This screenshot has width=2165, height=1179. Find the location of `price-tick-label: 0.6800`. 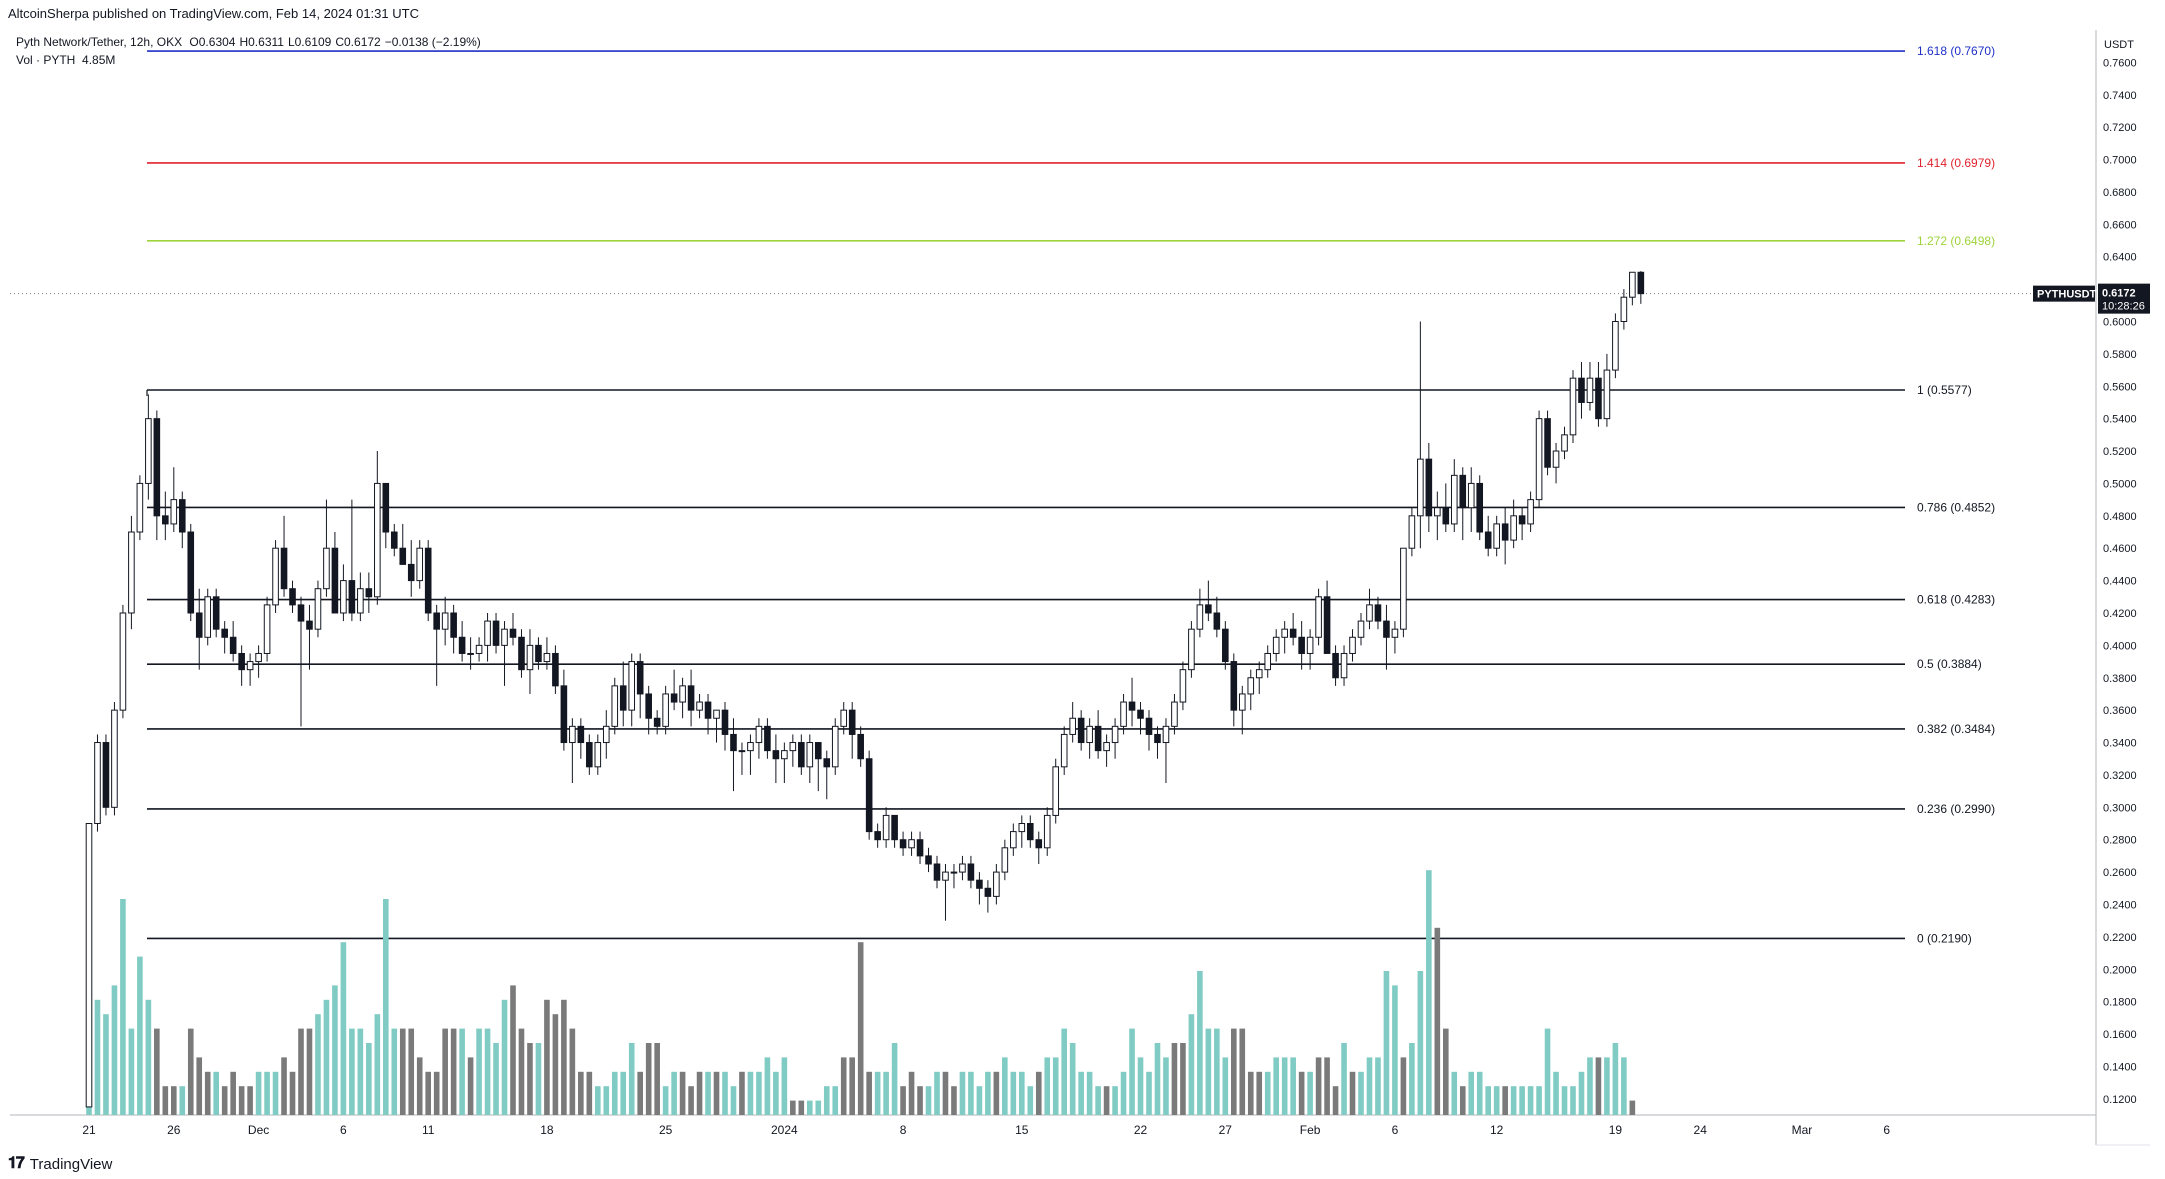

price-tick-label: 0.6800 is located at coordinates (2120, 193).